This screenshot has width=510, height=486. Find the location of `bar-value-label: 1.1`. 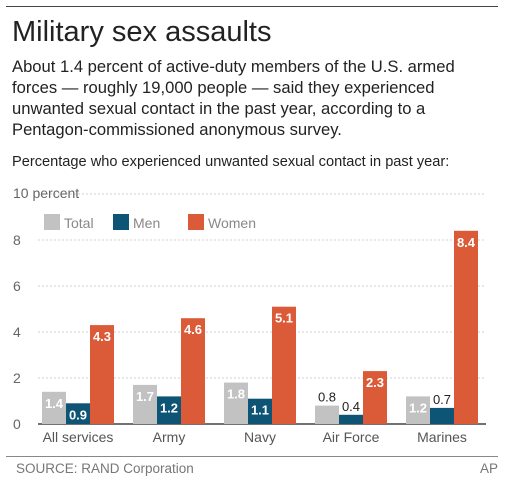

bar-value-label: 1.1 is located at coordinates (260, 410).